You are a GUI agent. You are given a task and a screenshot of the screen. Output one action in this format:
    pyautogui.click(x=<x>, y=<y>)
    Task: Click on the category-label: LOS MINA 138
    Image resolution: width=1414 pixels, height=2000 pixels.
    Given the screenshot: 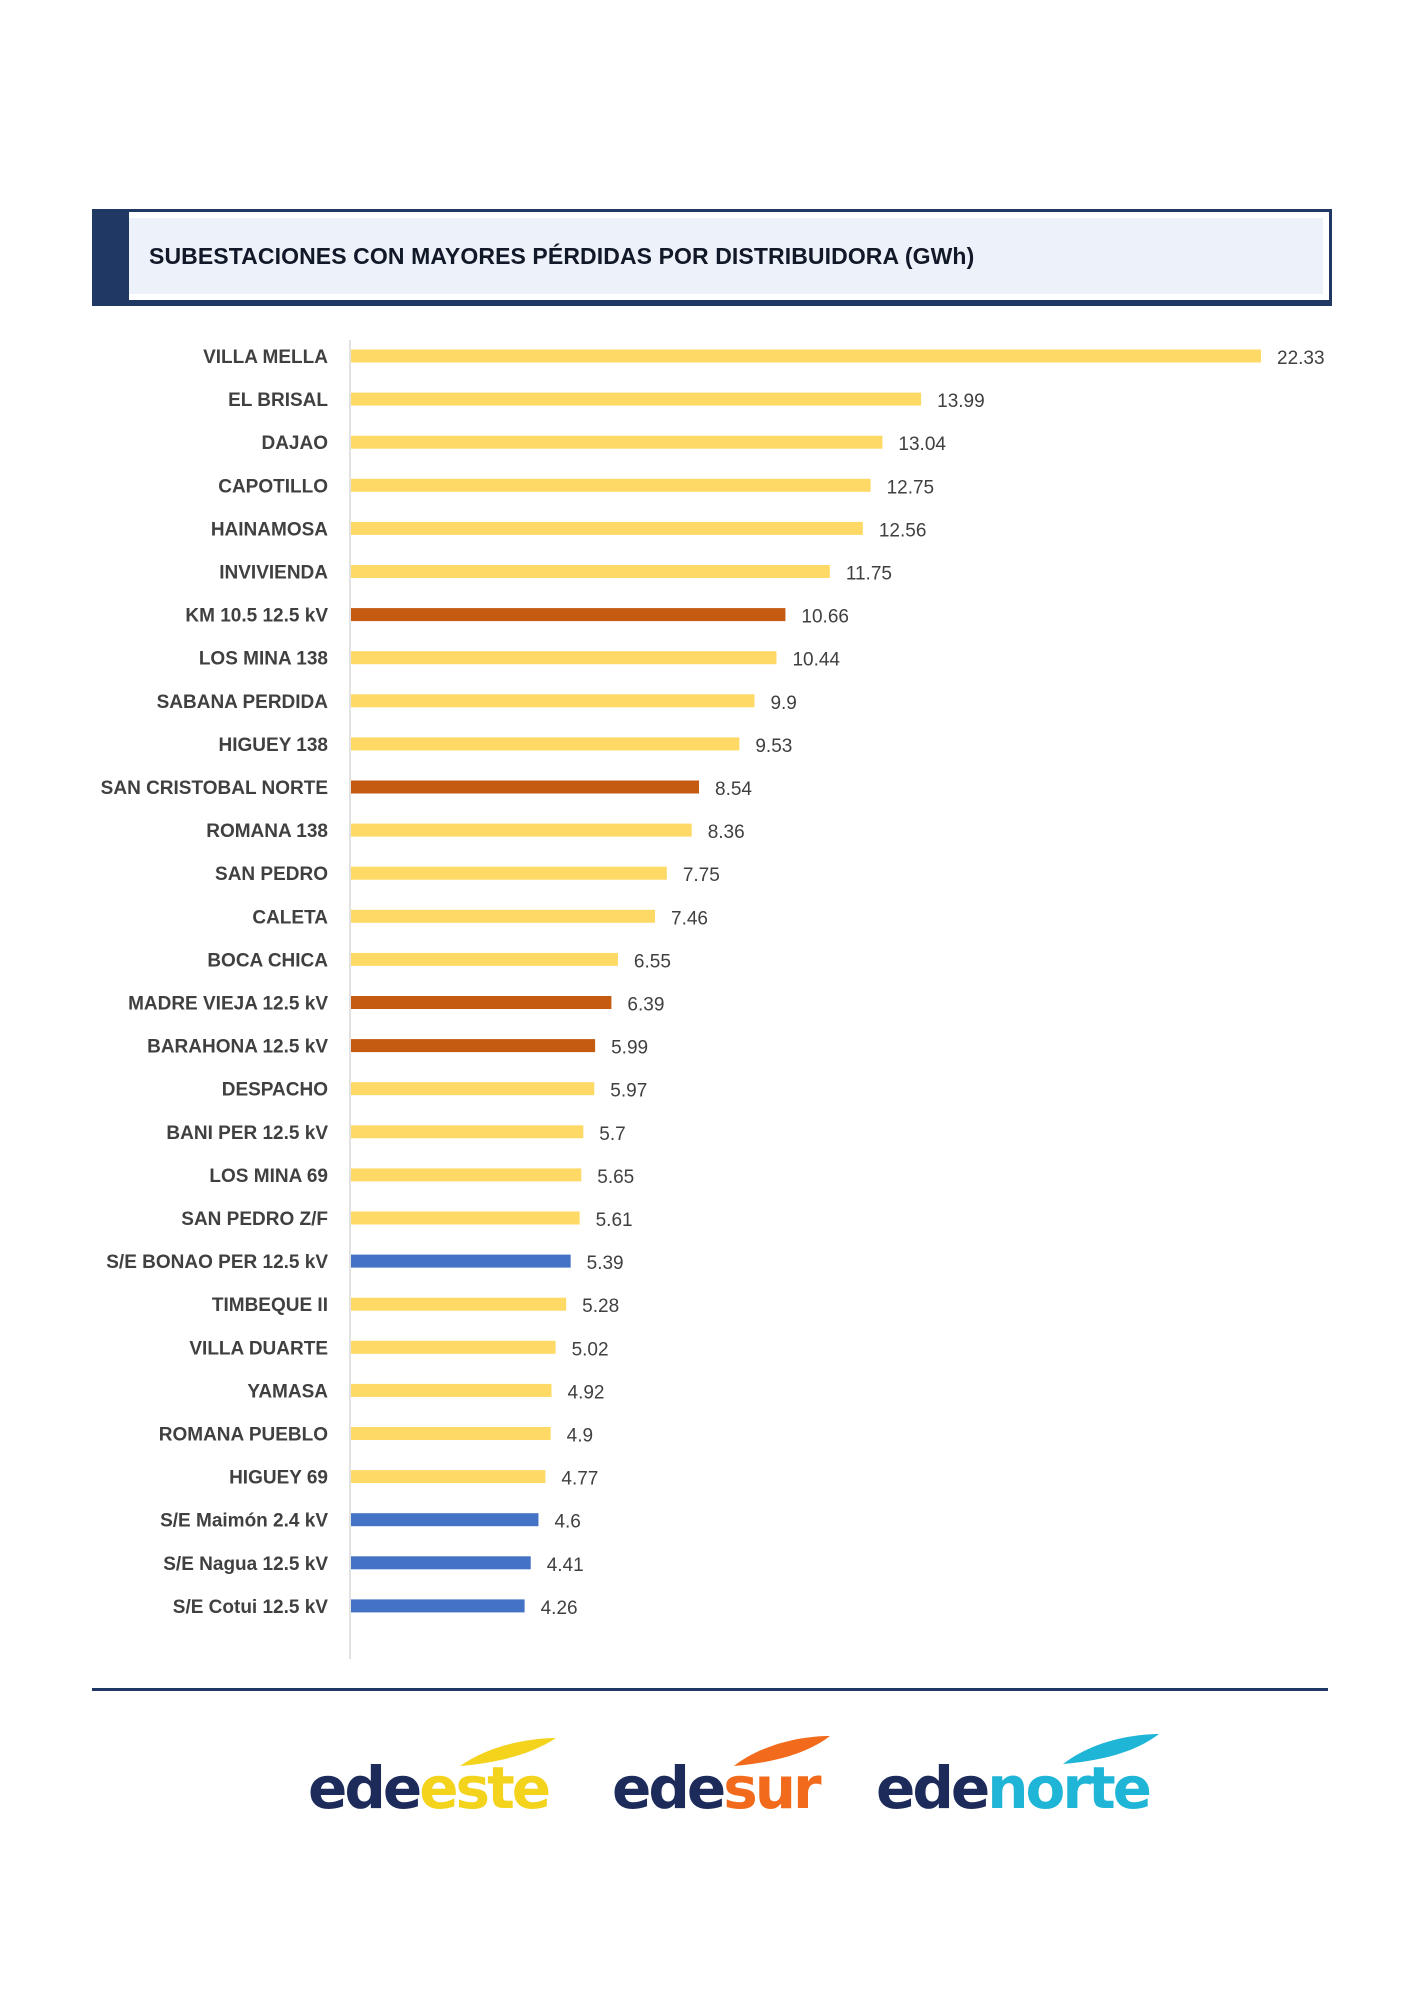 What is the action you would take?
    pyautogui.click(x=263, y=659)
    